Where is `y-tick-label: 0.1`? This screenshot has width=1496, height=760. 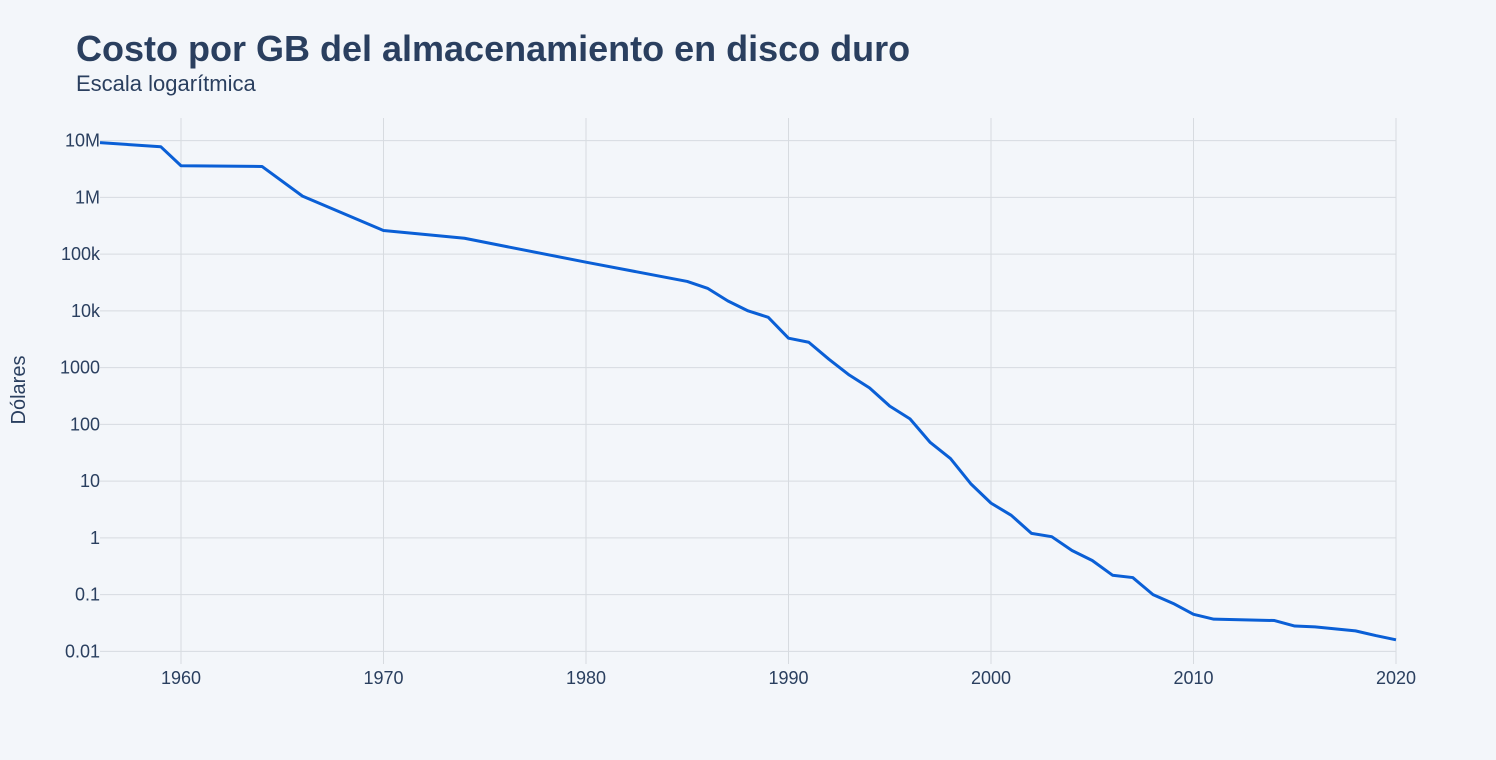 y-tick-label: 0.1 is located at coordinates (87, 595).